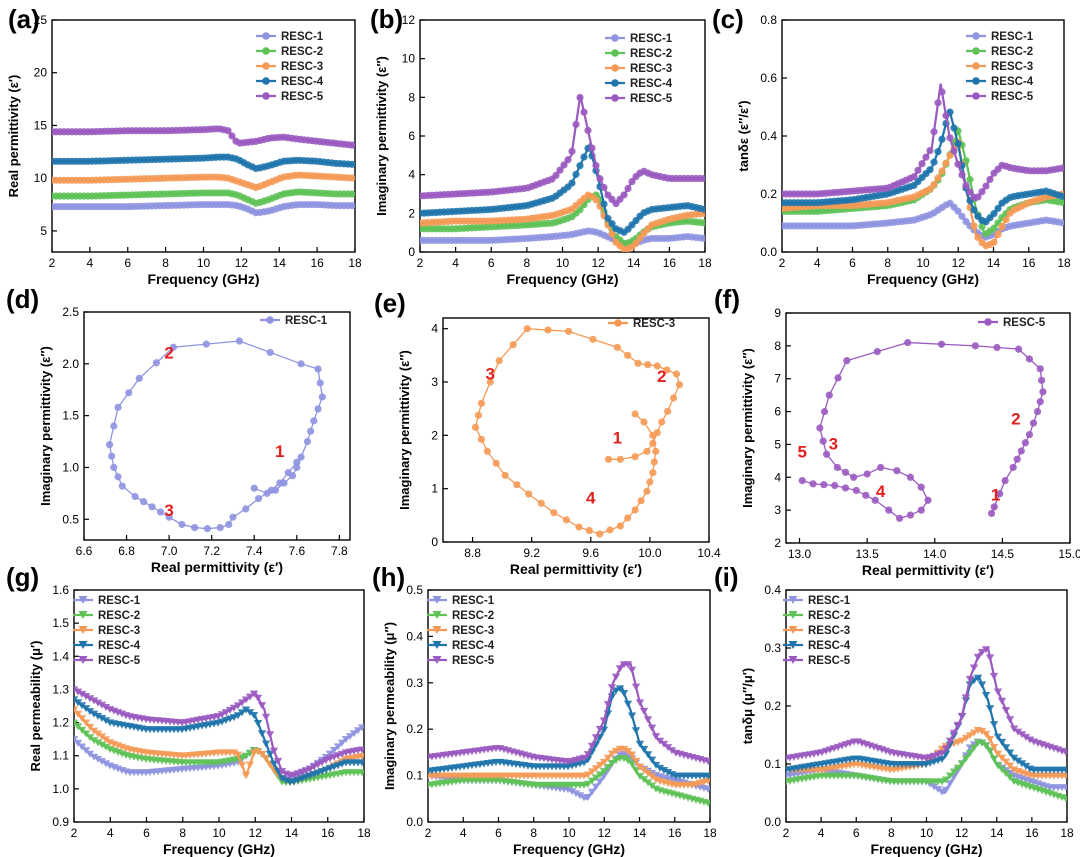 This screenshot has height=857, width=1080. Describe the element at coordinates (472, 553) in the screenshot. I see `x-tick-label: 8.8` at that location.